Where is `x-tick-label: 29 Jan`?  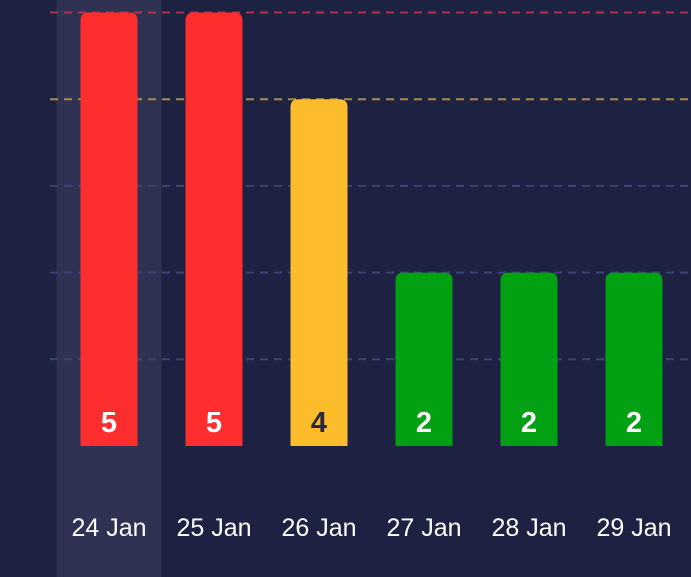 x-tick-label: 29 Jan is located at coordinates (633, 528).